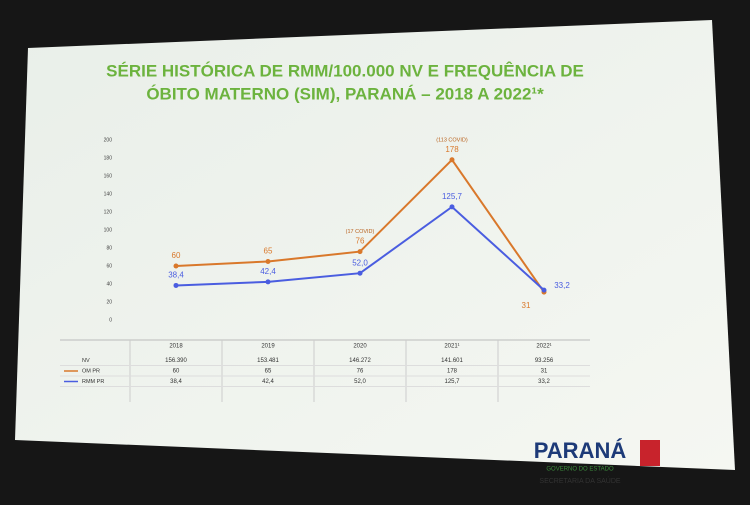  Describe the element at coordinates (580, 480) in the screenshot. I see `logo-department: SECRETARIA DA SAÚDE` at that location.